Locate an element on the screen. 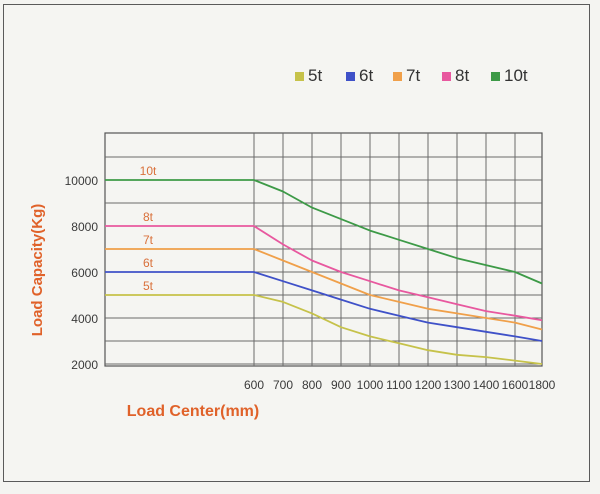 This screenshot has width=600, height=494. y-tick-label: 4000 is located at coordinates (84, 319).